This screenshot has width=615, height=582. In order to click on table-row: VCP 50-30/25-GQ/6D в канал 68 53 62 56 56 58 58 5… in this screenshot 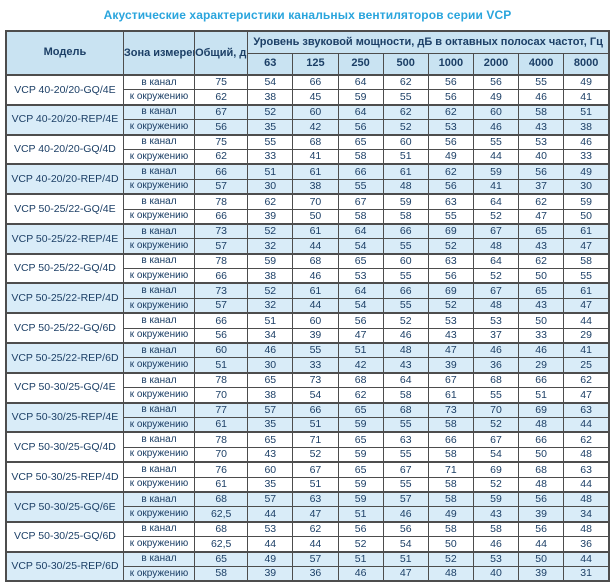, I will do `click(307, 536)`.